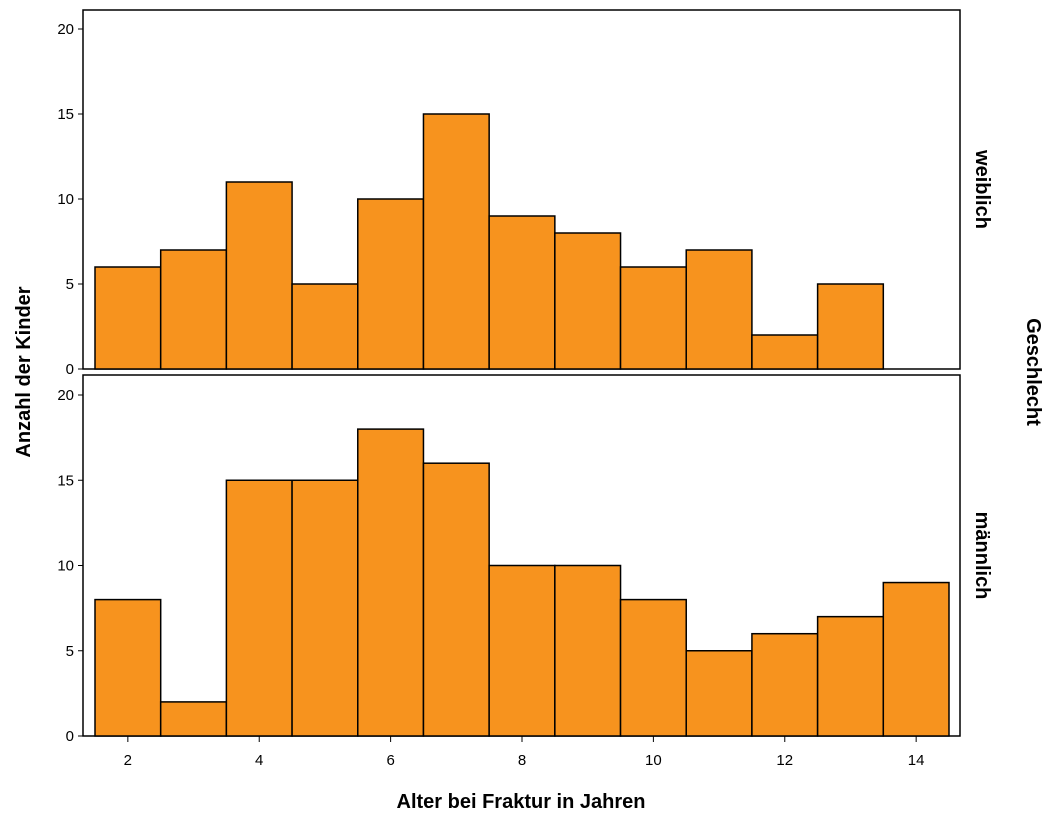 This screenshot has width=1048, height=819. What do you see at coordinates (1033, 372) in the screenshot?
I see `facet-title: Geschlecht` at bounding box center [1033, 372].